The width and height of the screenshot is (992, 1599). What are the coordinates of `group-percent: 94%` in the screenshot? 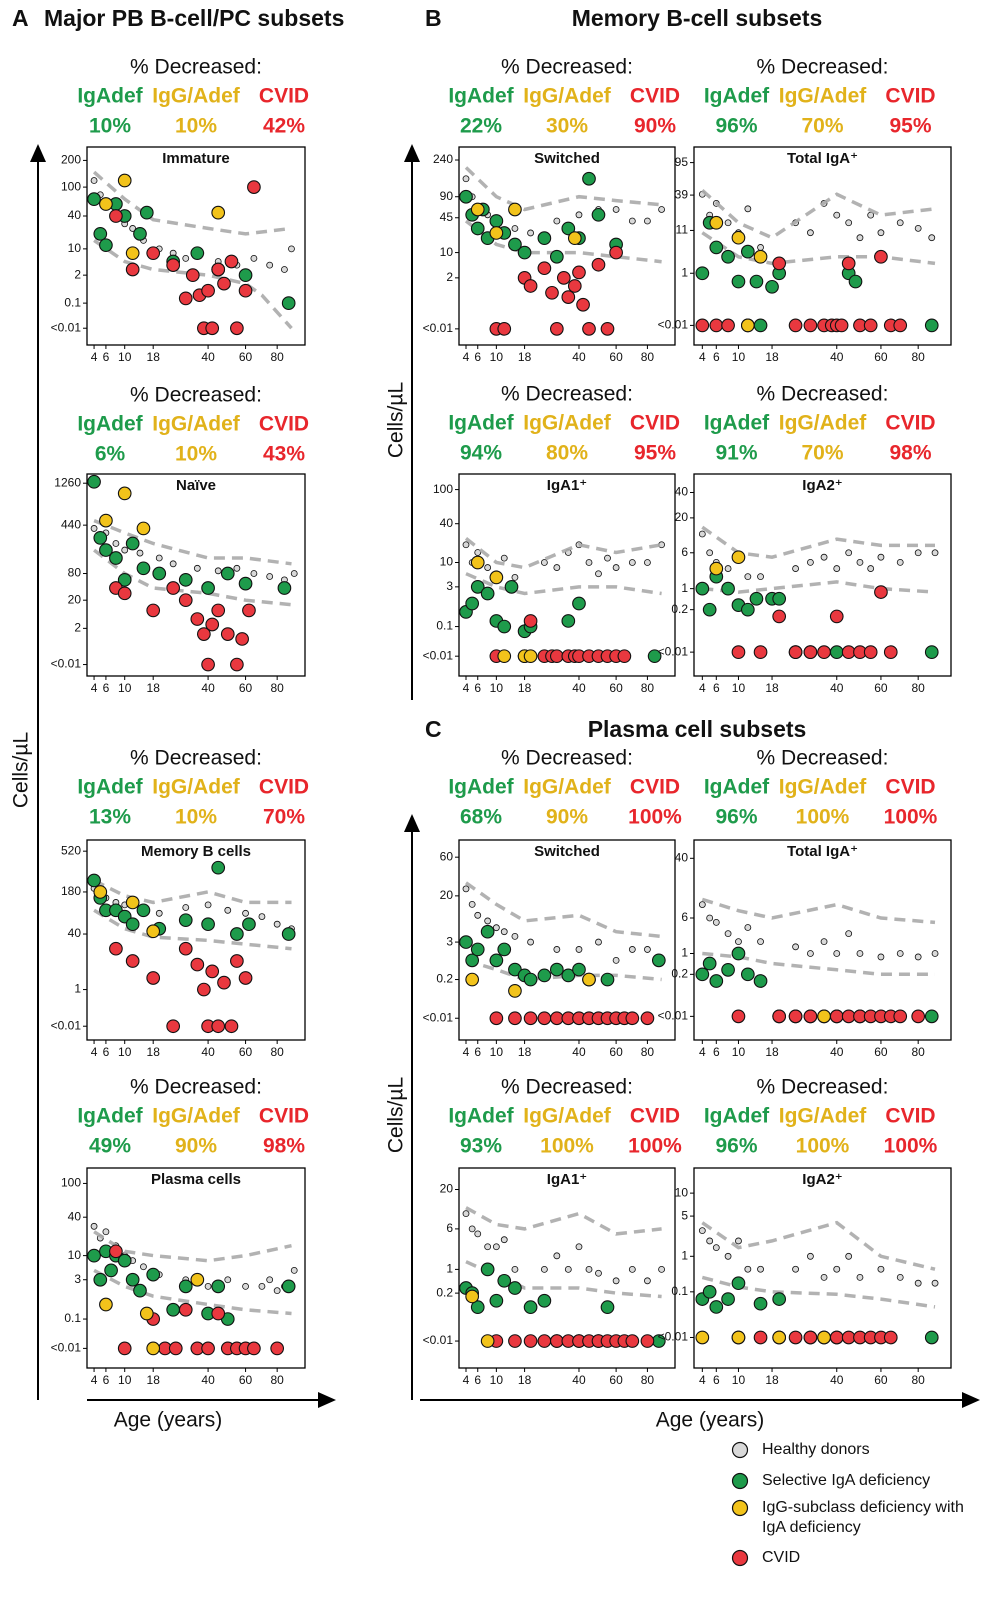 It's located at (481, 453).